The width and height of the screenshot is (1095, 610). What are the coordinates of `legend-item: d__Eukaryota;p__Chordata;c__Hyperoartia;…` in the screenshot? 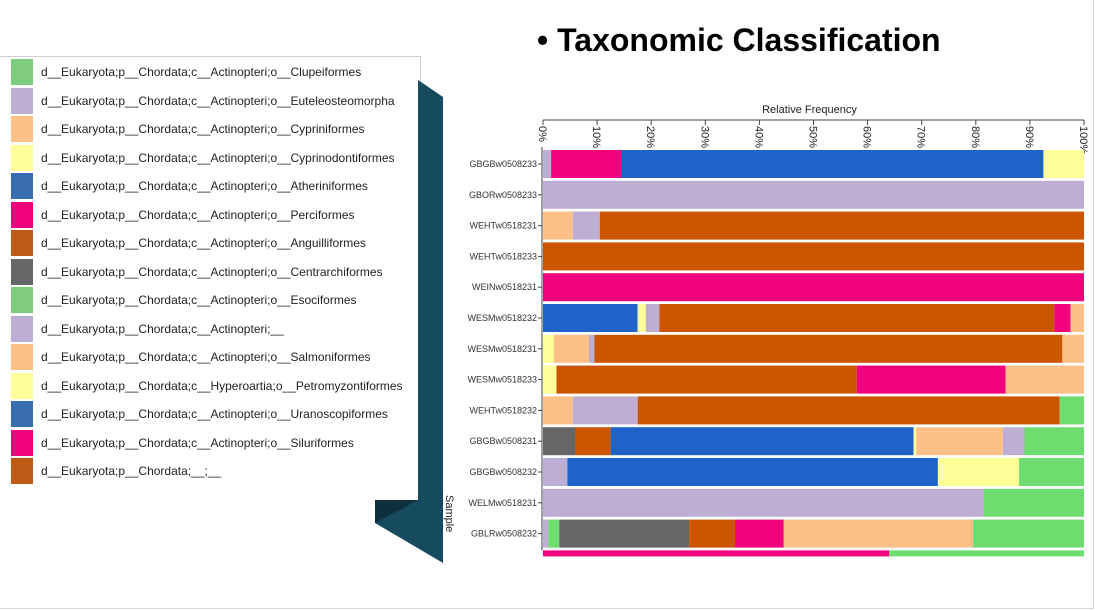 It's located at (207, 385).